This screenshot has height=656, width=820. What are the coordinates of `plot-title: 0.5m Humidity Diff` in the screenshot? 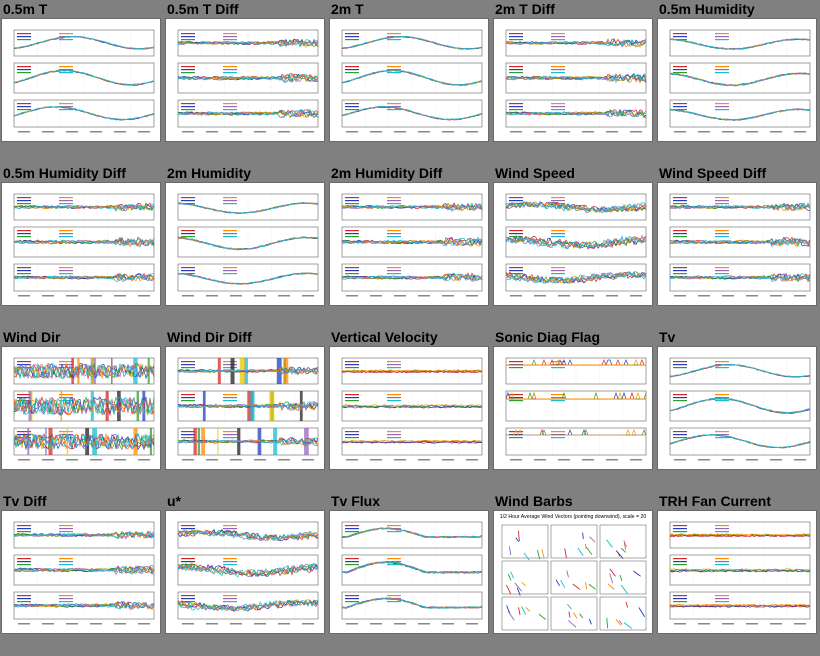 It's located at (64, 173).